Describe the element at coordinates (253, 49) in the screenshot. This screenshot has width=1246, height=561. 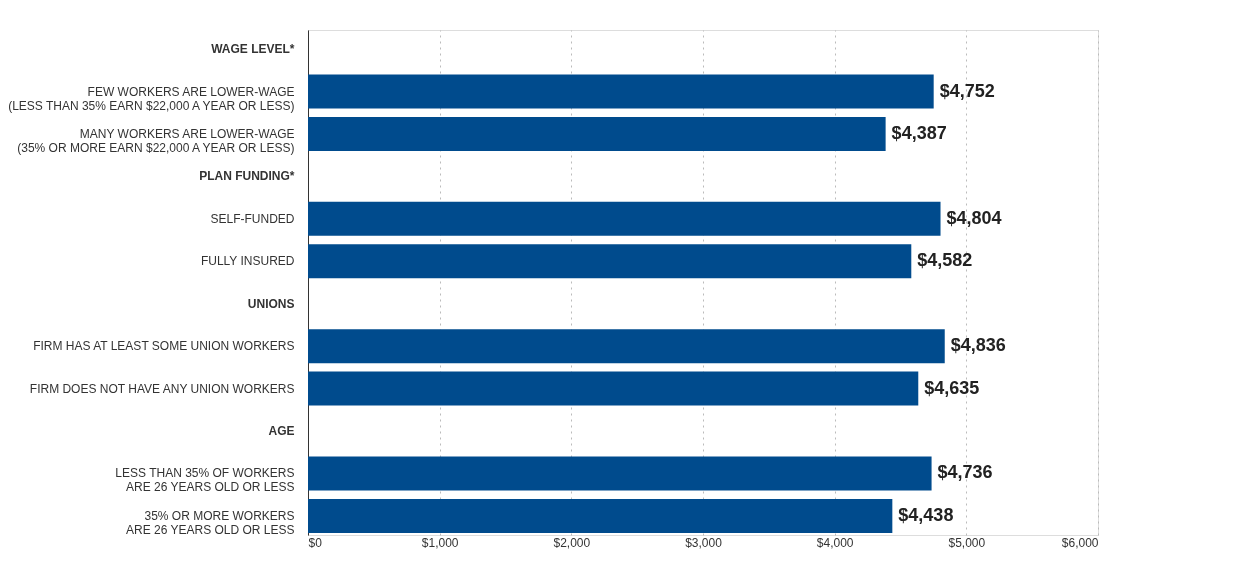
I see `y-tick-label: WAGE LEVEL*` at that location.